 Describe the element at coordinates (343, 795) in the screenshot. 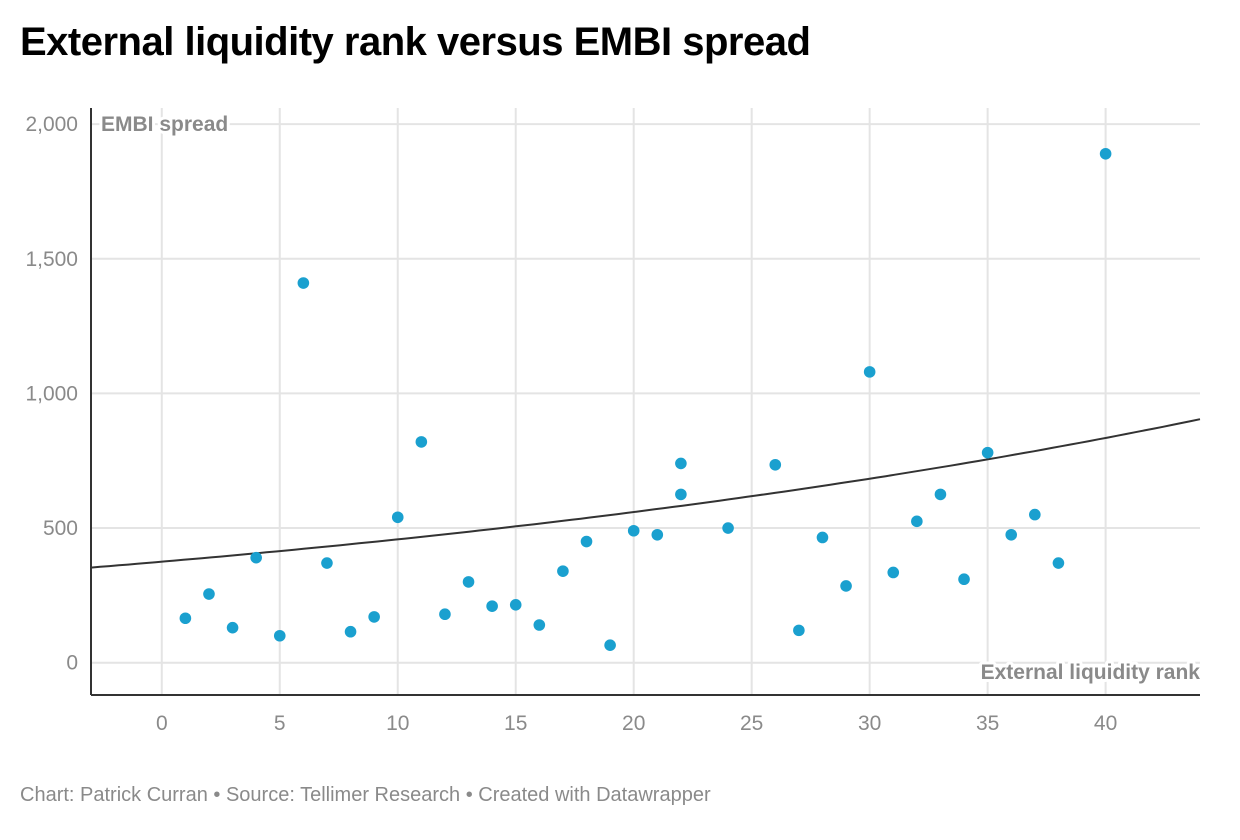

I see `footer-source: Source: Tellimer Research` at that location.